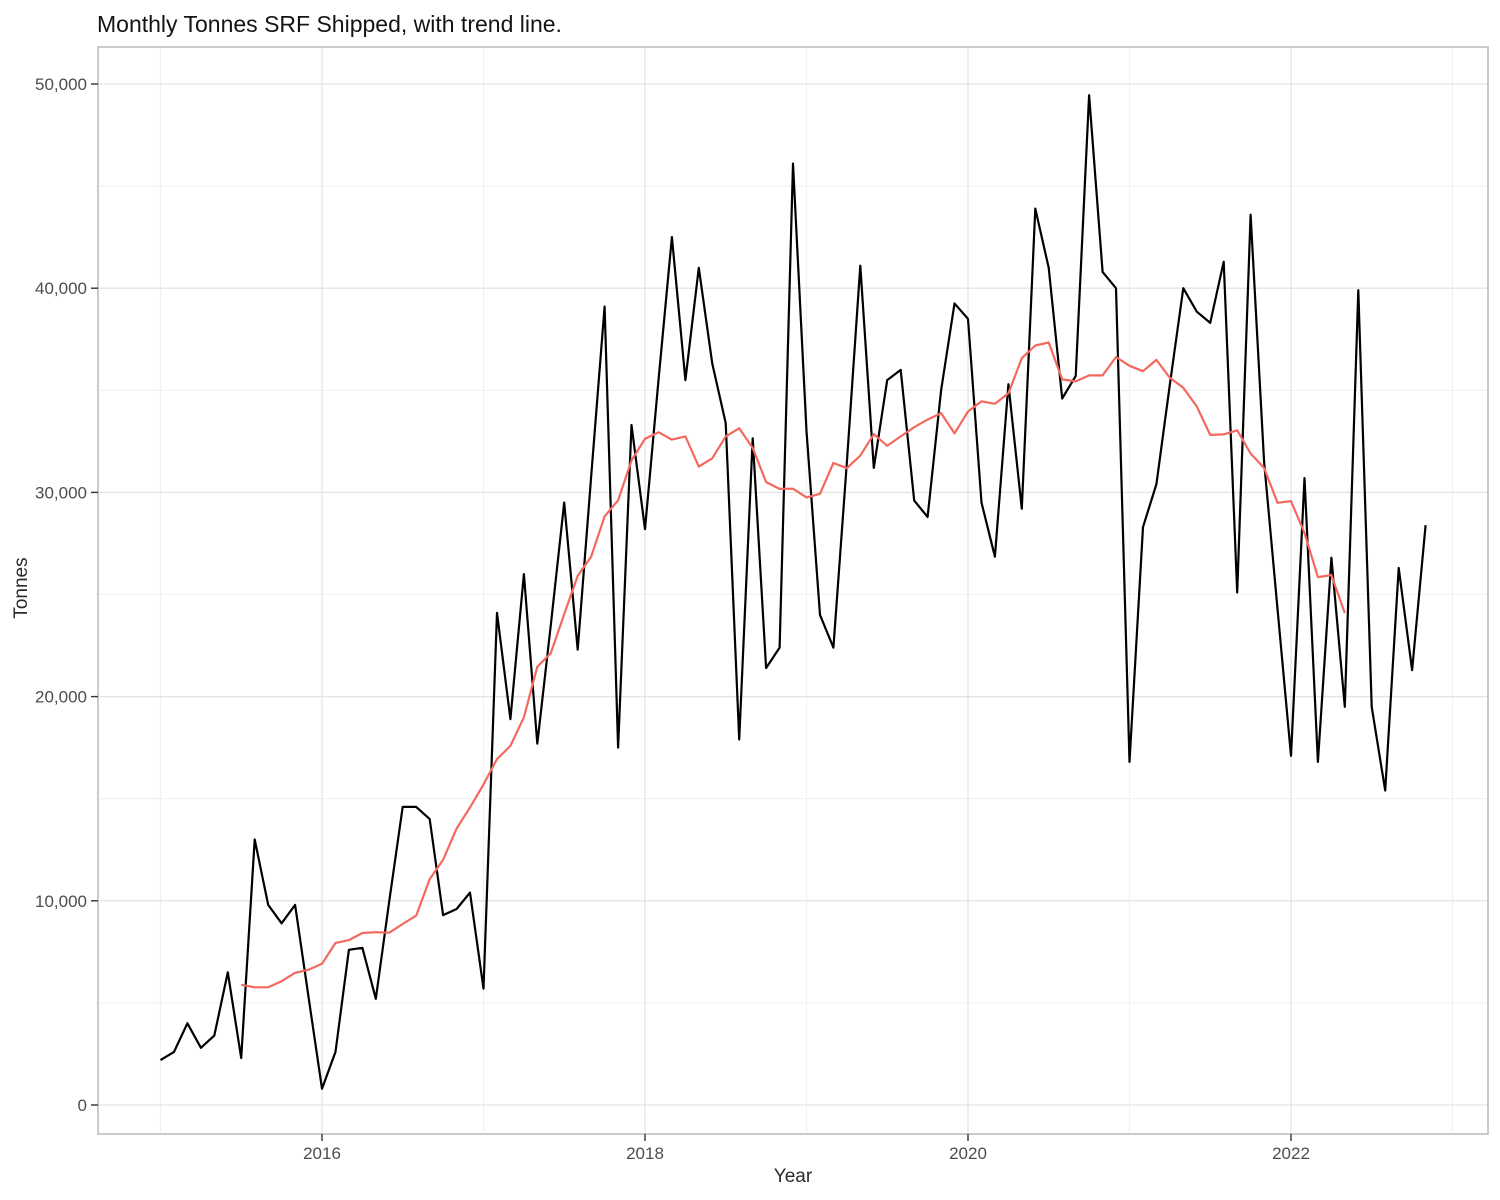  What do you see at coordinates (322, 1153) in the screenshot?
I see `x-tick-label: 2016` at bounding box center [322, 1153].